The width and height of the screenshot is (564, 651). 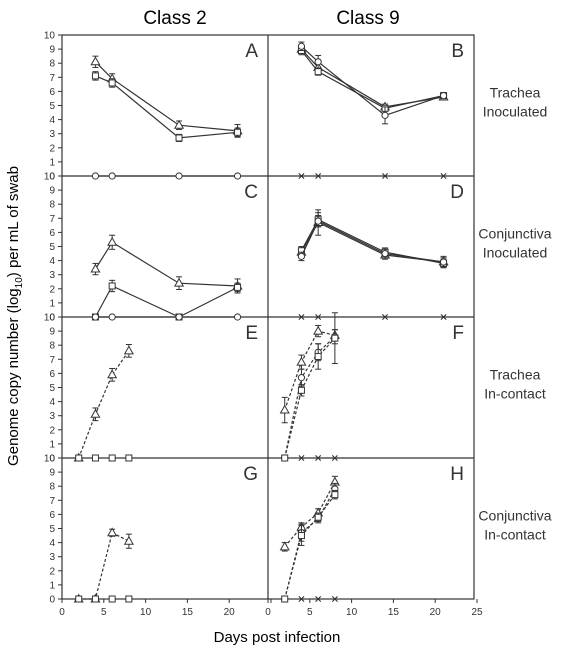 What do you see at coordinates (367, 18) in the screenshot?
I see `column-title-class-9: Class 9` at bounding box center [367, 18].